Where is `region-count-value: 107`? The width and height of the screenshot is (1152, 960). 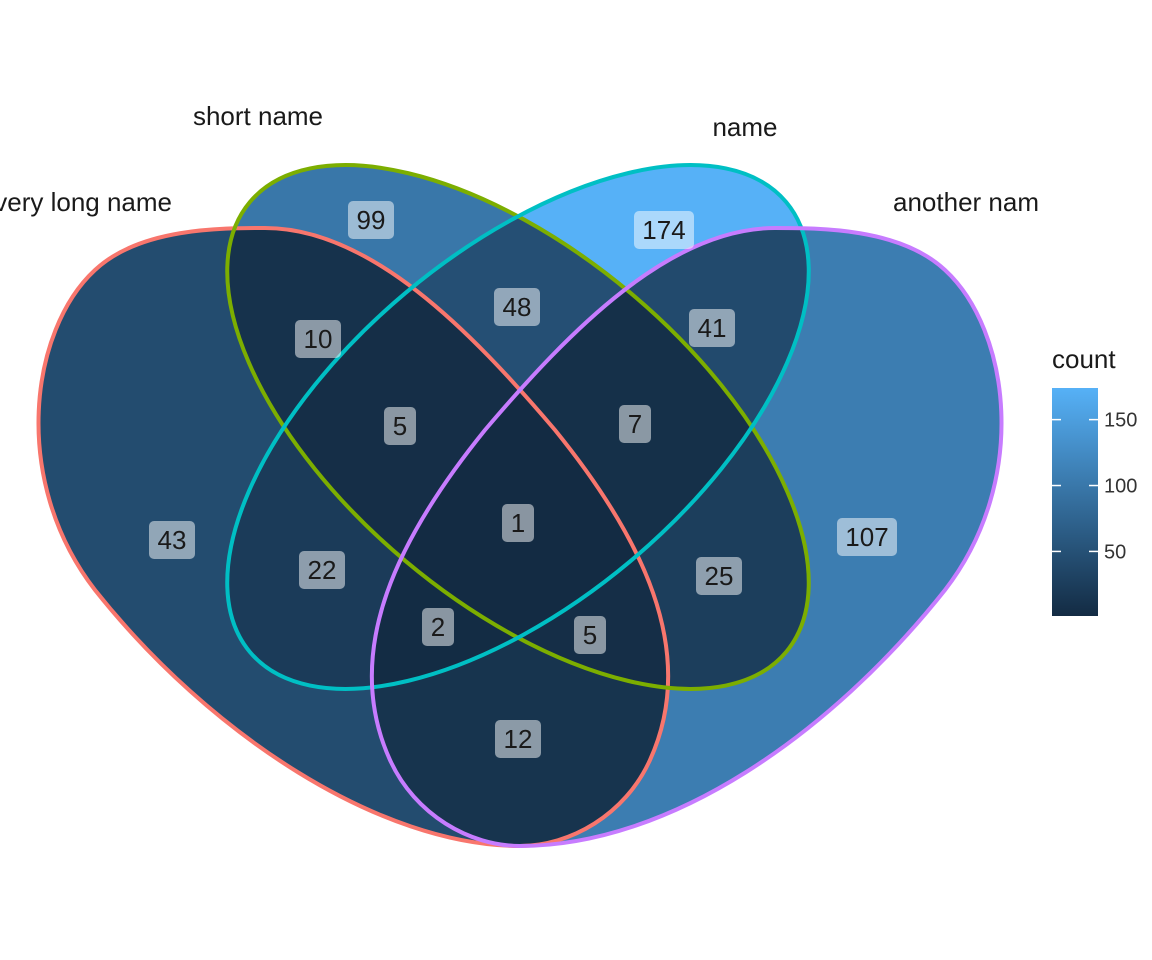 region-count-value: 107 is located at coordinates (866, 537).